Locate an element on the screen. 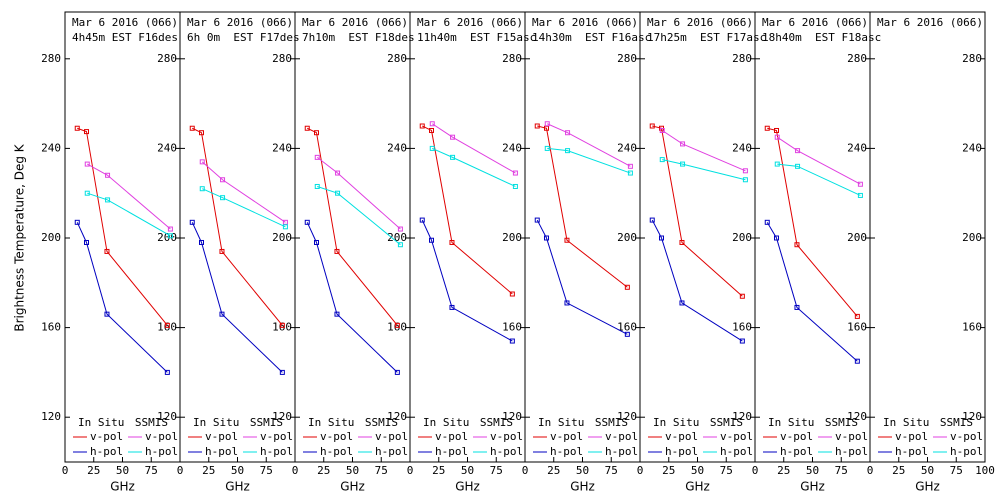  x-axis-label: GHz is located at coordinates (812, 487).